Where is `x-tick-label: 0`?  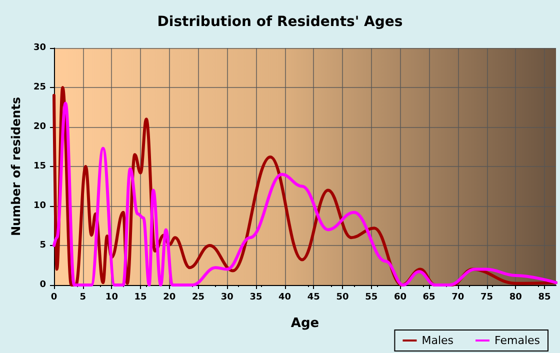
x-tick-label: 0 is located at coordinates (54, 297).